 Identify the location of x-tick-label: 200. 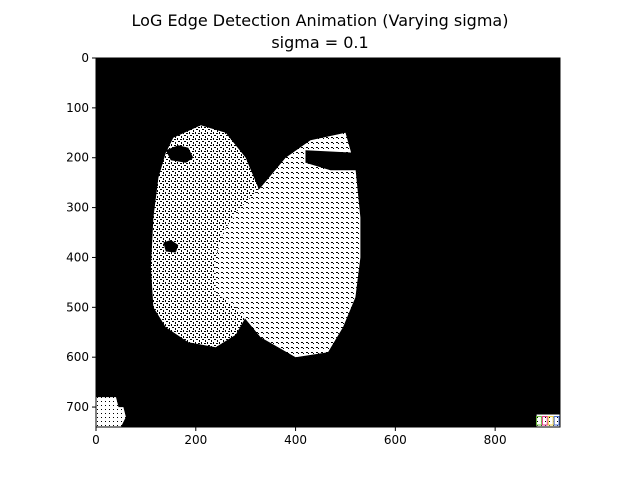
(195, 440).